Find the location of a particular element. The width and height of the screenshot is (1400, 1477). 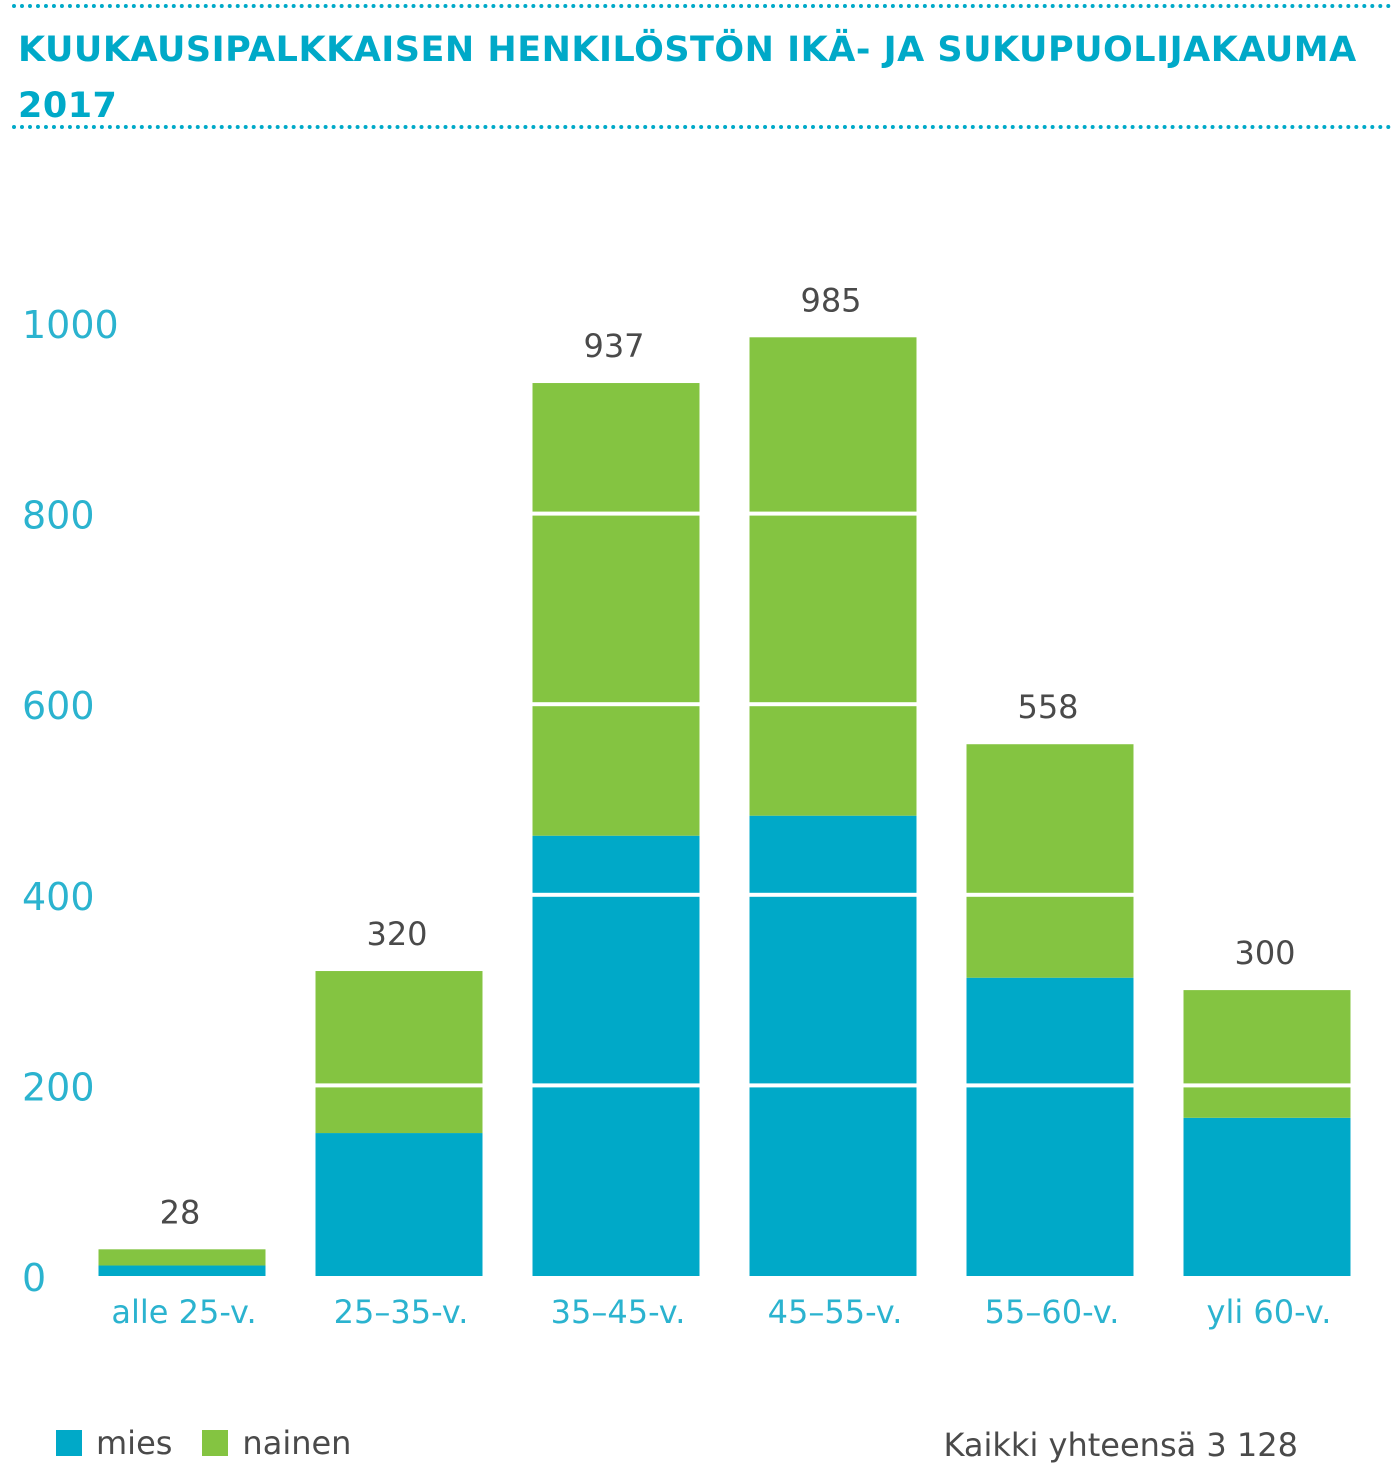

x-category-label: alle 25-v. is located at coordinates (183, 1312).